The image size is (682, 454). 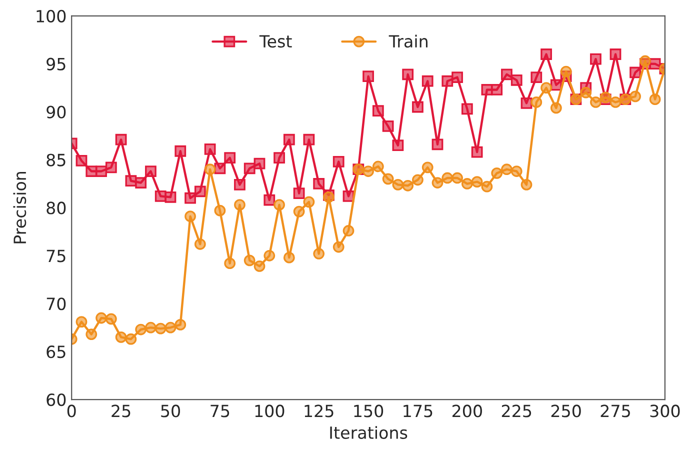 What do you see at coordinates (517, 411) in the screenshot?
I see `x-tick-label: 225` at bounding box center [517, 411].